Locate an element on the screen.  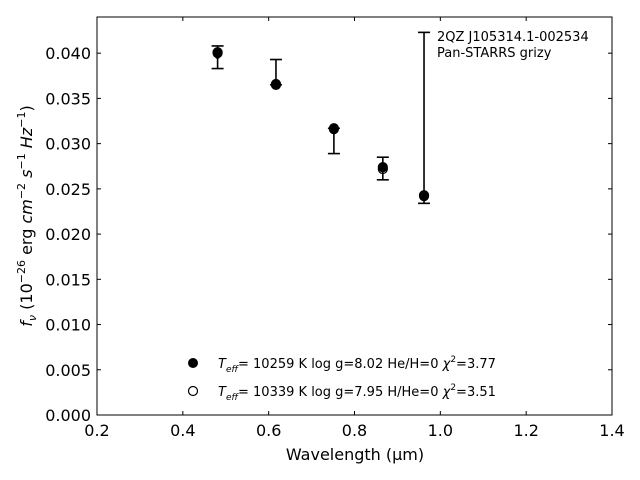
y-axis-label: fν (10−26 erg cm−2 s−1 Hz−1) is located at coordinates (27, 215).